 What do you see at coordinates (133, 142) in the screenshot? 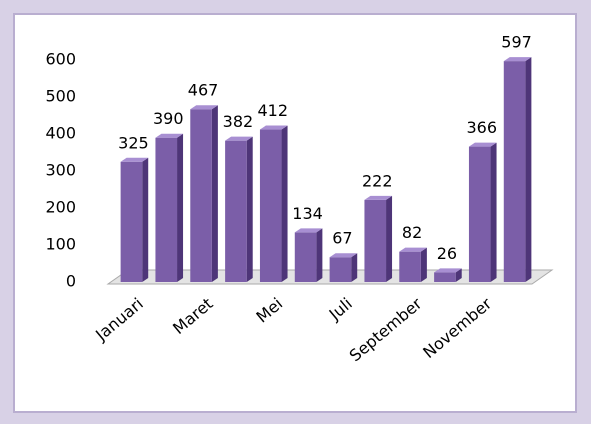
I see `data-label: 325` at bounding box center [133, 142].